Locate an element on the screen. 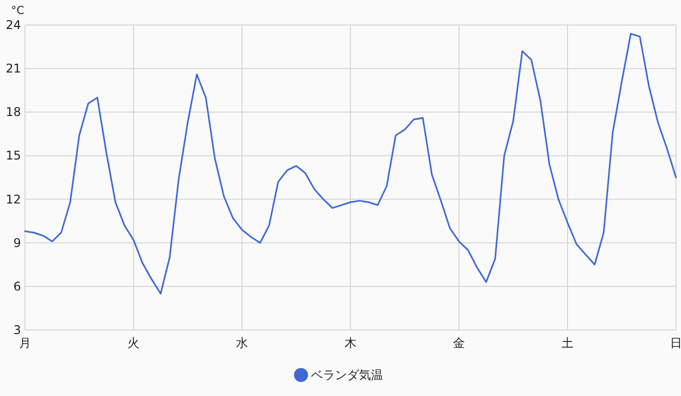 The image size is (681, 396). y-tick-label: 21 is located at coordinates (13, 69).